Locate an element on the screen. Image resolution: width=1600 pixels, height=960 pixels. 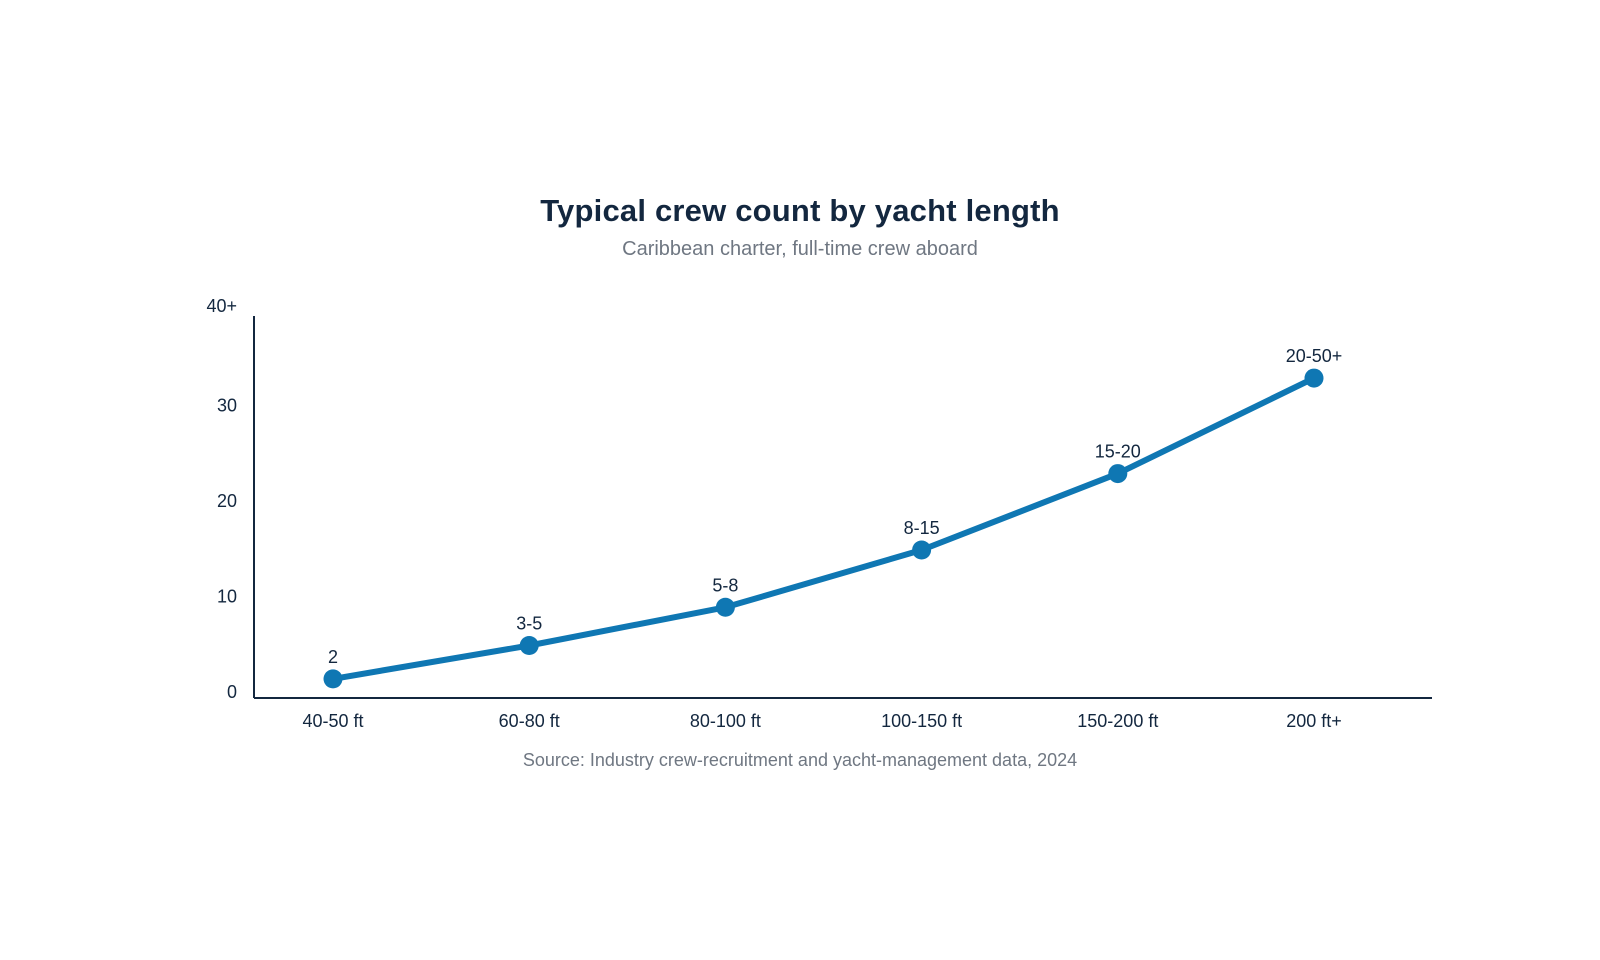
y-axis: 0 10 20 30 40+ is located at coordinates (230, 499).